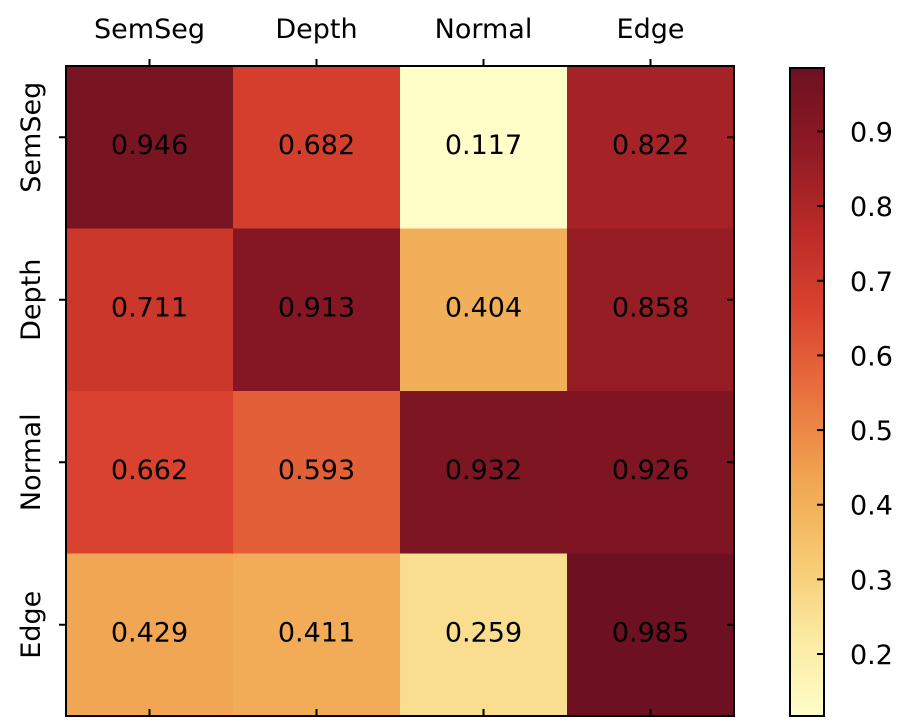 This screenshot has width=904, height=722. Describe the element at coordinates (31, 137) in the screenshot. I see `row-label: SemSeg` at that location.